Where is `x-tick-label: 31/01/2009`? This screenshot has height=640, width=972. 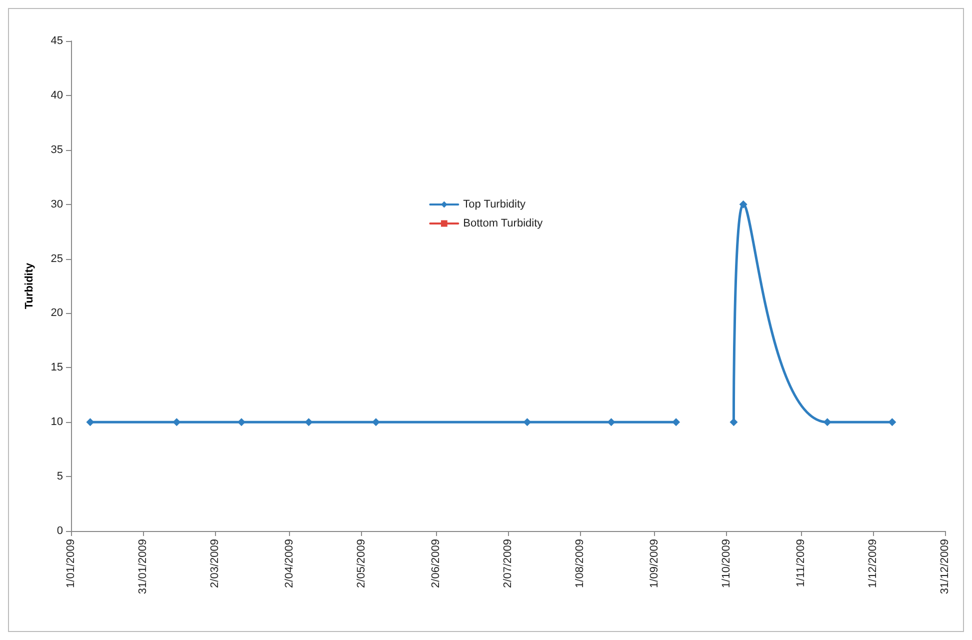
x-tick-label: 31/01/2009 is located at coordinates (143, 566).